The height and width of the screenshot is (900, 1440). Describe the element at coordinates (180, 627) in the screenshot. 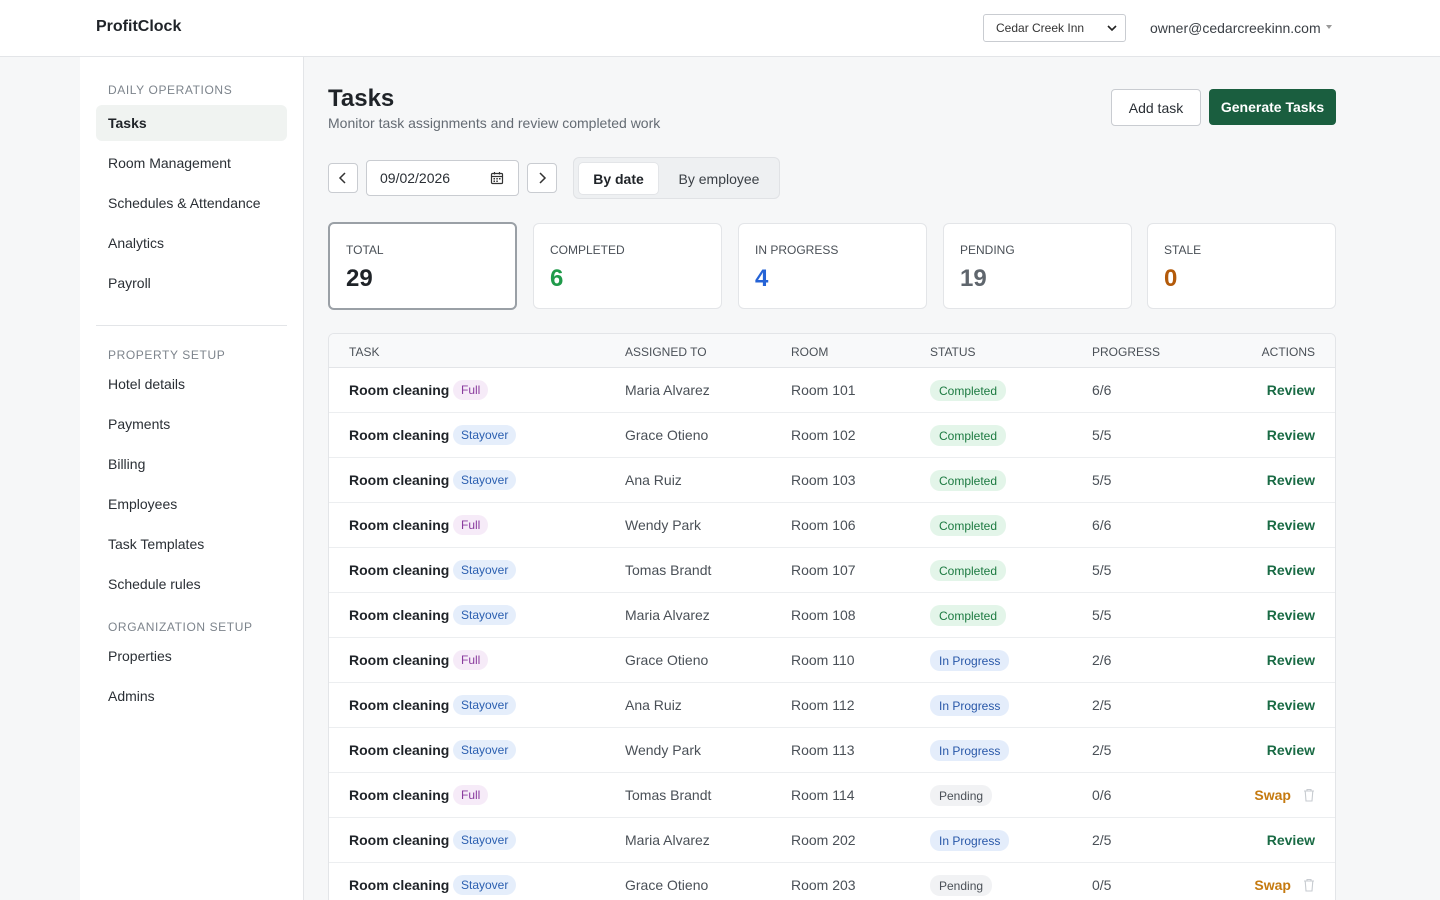

I see `section-title-organization-setup: ORGANIZATION SETUP` at that location.